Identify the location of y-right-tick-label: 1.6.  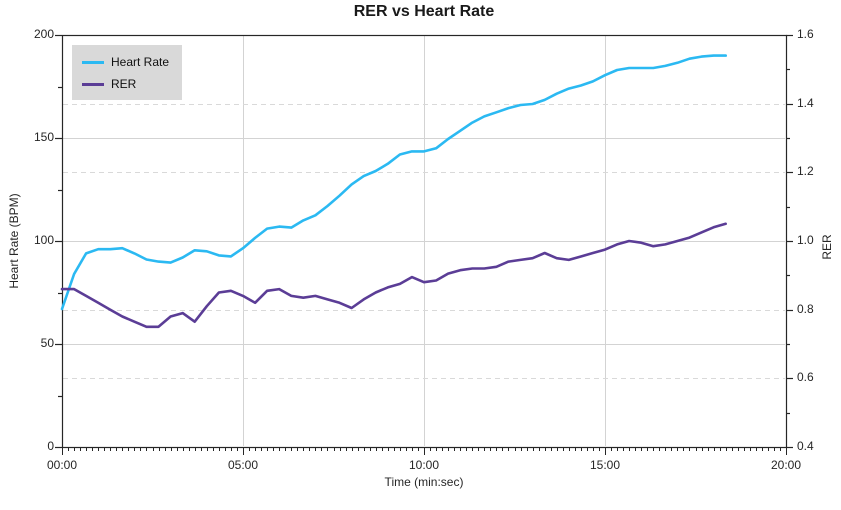
(805, 34).